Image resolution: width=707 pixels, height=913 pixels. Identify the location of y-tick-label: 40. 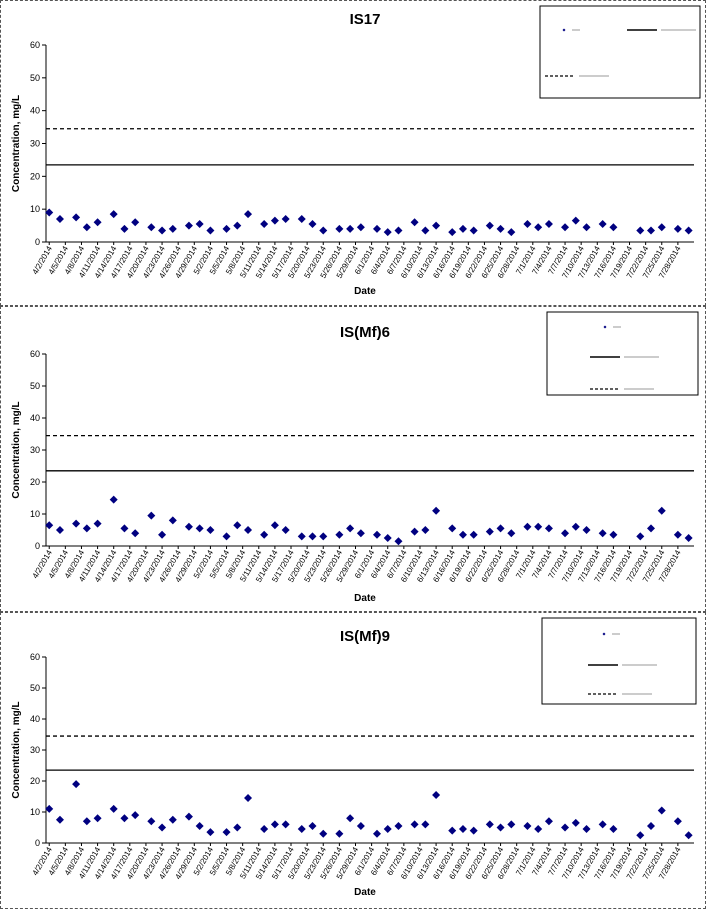
(35, 719).